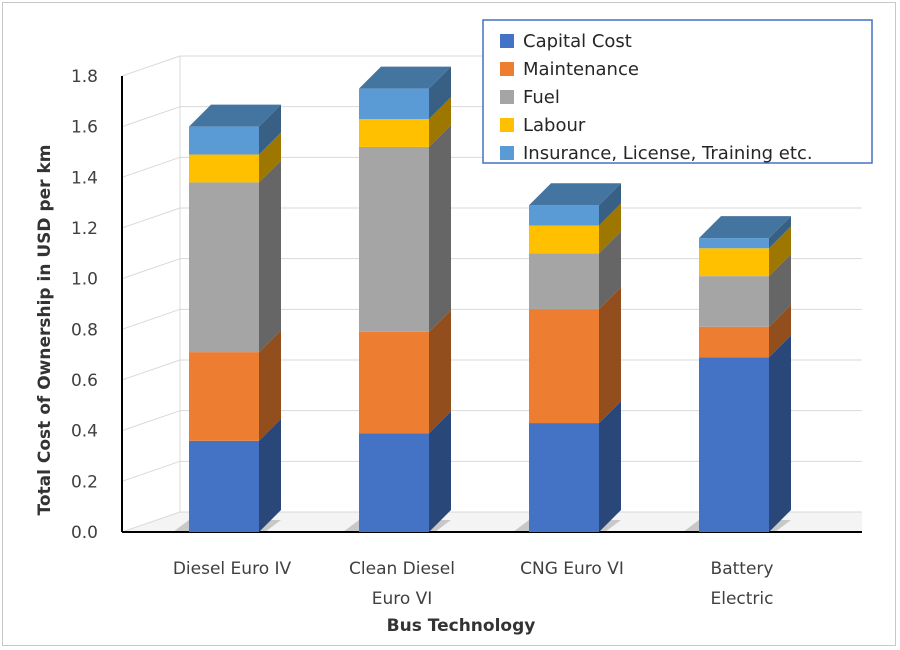  I want to click on legend-label: Insurance, License, Training etc., so click(668, 153).